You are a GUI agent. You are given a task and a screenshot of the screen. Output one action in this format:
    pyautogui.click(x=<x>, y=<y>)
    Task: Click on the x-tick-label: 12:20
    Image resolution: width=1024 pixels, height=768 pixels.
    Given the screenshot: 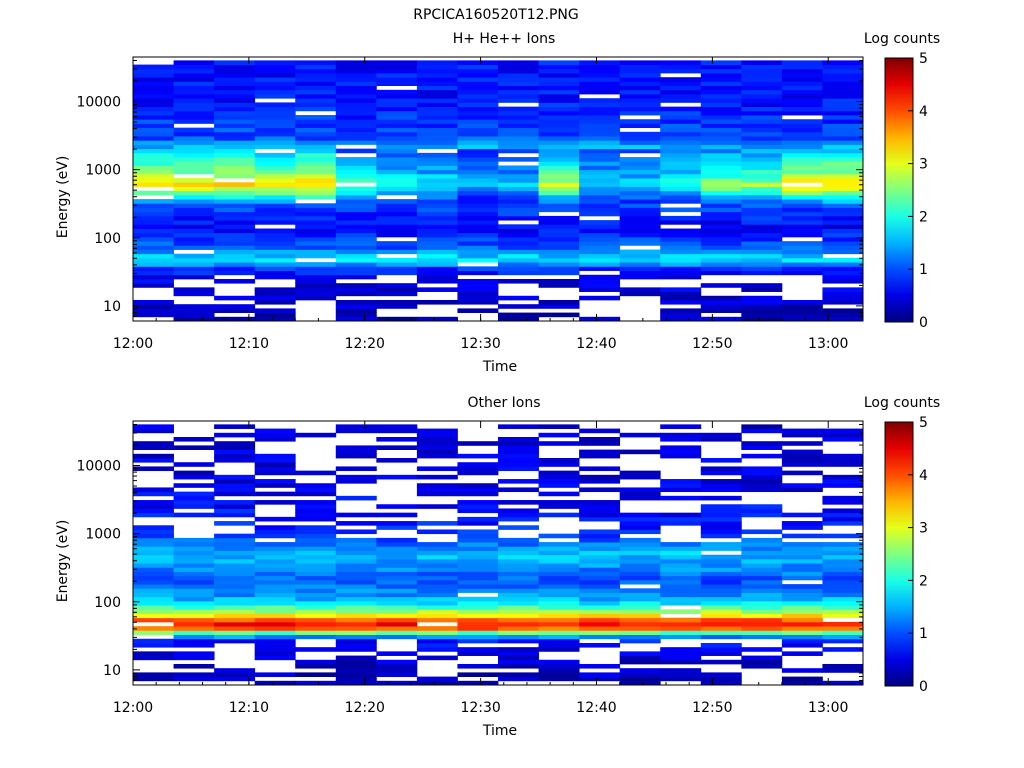 What is the action you would take?
    pyautogui.click(x=365, y=344)
    